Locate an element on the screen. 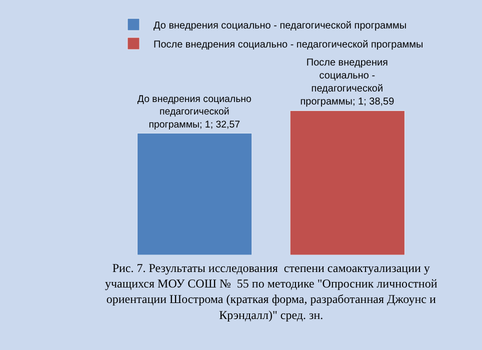 This screenshot has height=350, width=482. data-label: До внедрения социально педагогической программы; 1; 32,57 is located at coordinates (194, 112).